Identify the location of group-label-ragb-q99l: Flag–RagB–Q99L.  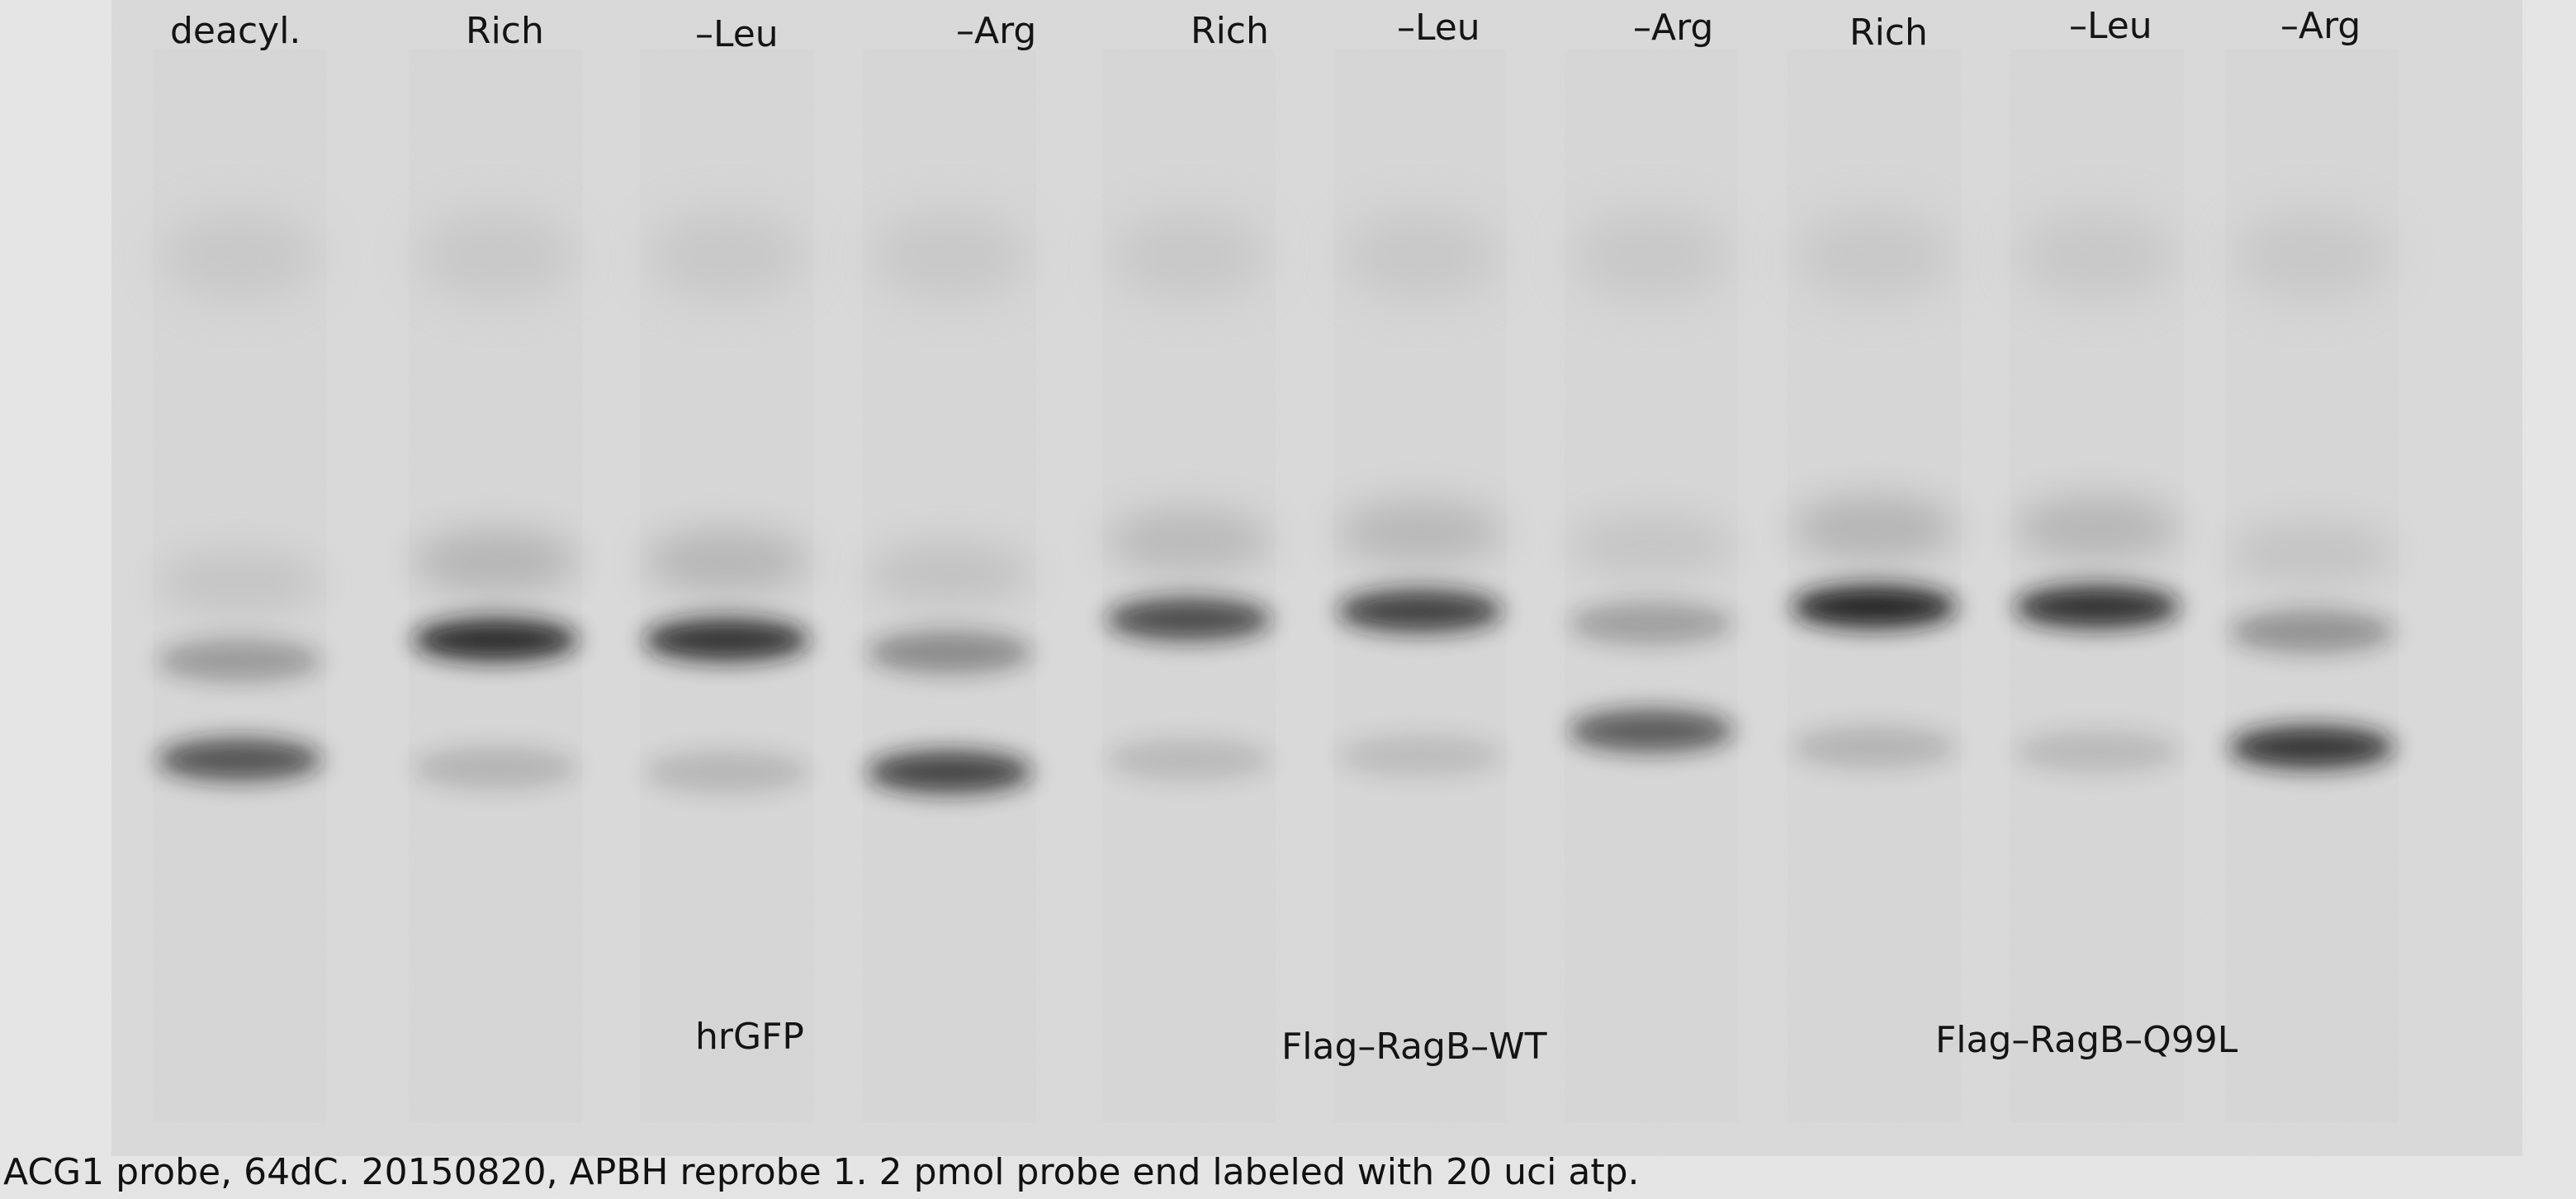
(2086, 1040).